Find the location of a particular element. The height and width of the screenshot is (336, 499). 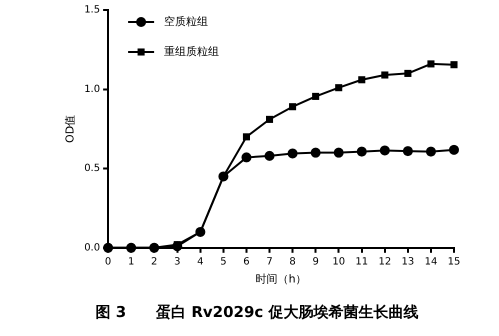

x-tick-label: 1 is located at coordinates (131, 262).